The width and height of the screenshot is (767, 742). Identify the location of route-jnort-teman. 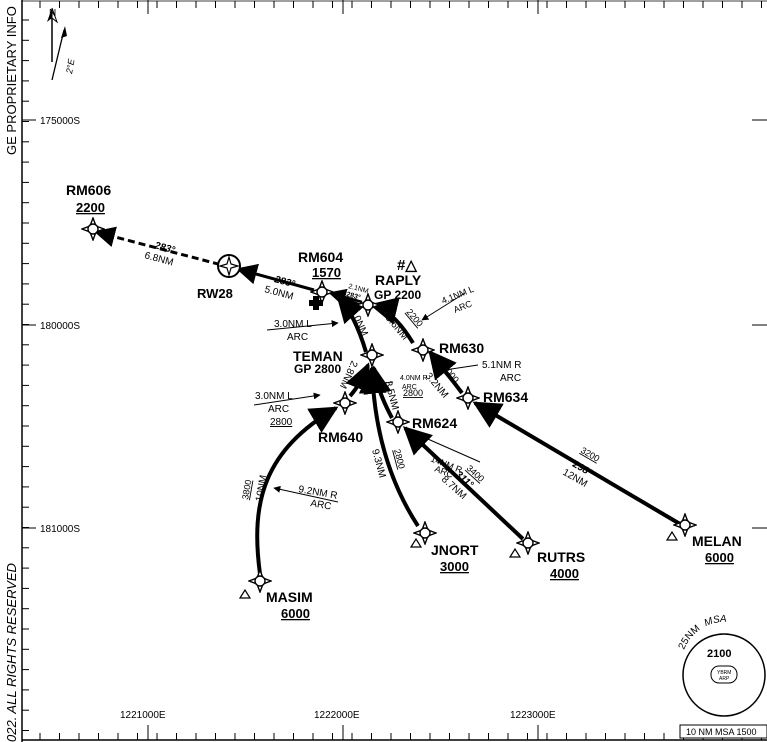
(389, 446).